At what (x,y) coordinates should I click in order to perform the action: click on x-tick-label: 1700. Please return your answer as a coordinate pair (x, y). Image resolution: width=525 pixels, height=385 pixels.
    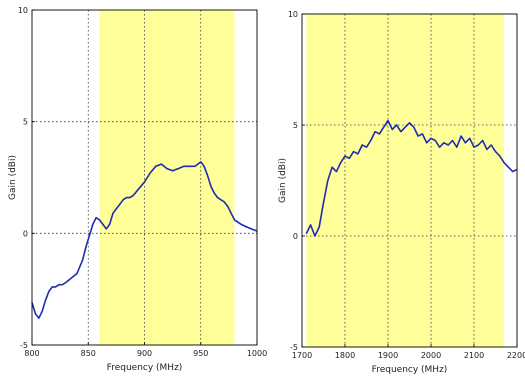
    Looking at the image, I should click on (302, 355).